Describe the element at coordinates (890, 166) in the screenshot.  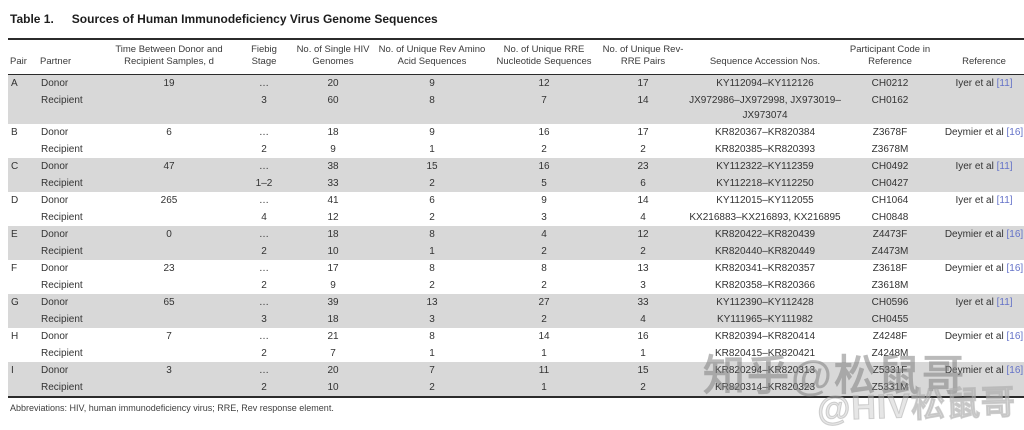
I see `code-cell: CH0492` at that location.